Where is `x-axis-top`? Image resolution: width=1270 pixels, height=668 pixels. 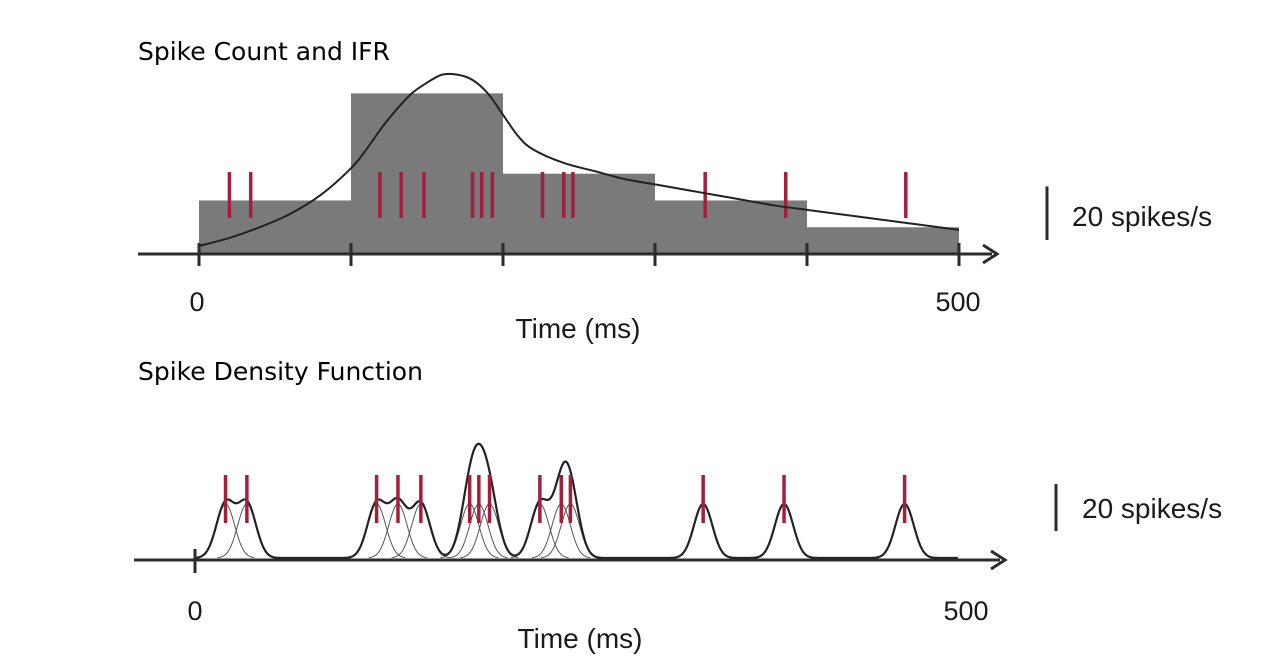 x-axis-top is located at coordinates (569, 254).